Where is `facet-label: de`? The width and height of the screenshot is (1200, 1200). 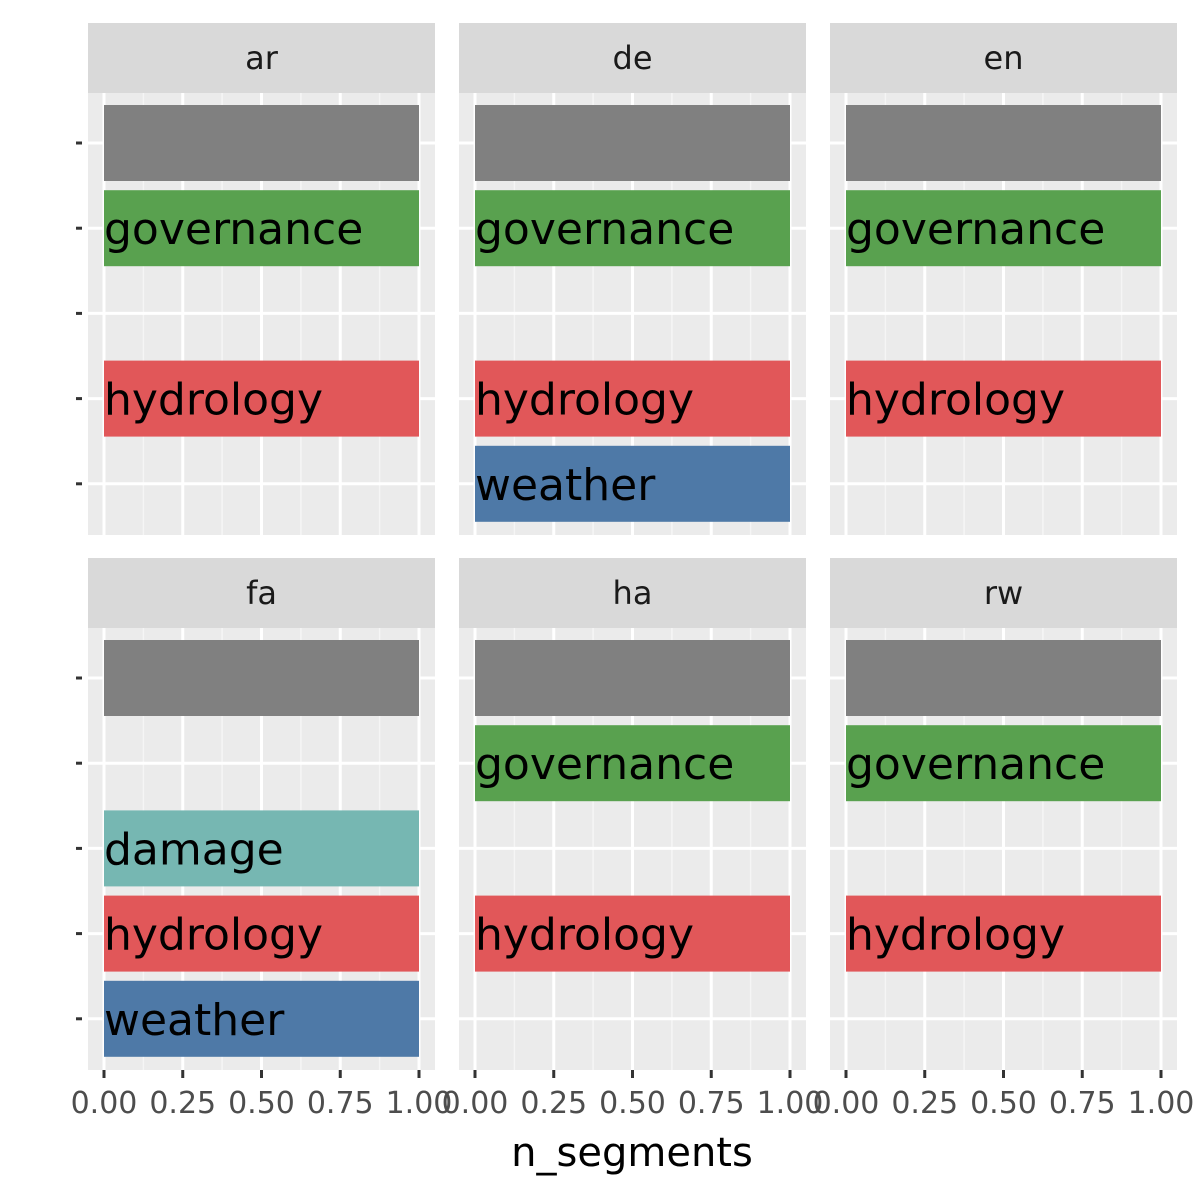 facet-label: de is located at coordinates (633, 58).